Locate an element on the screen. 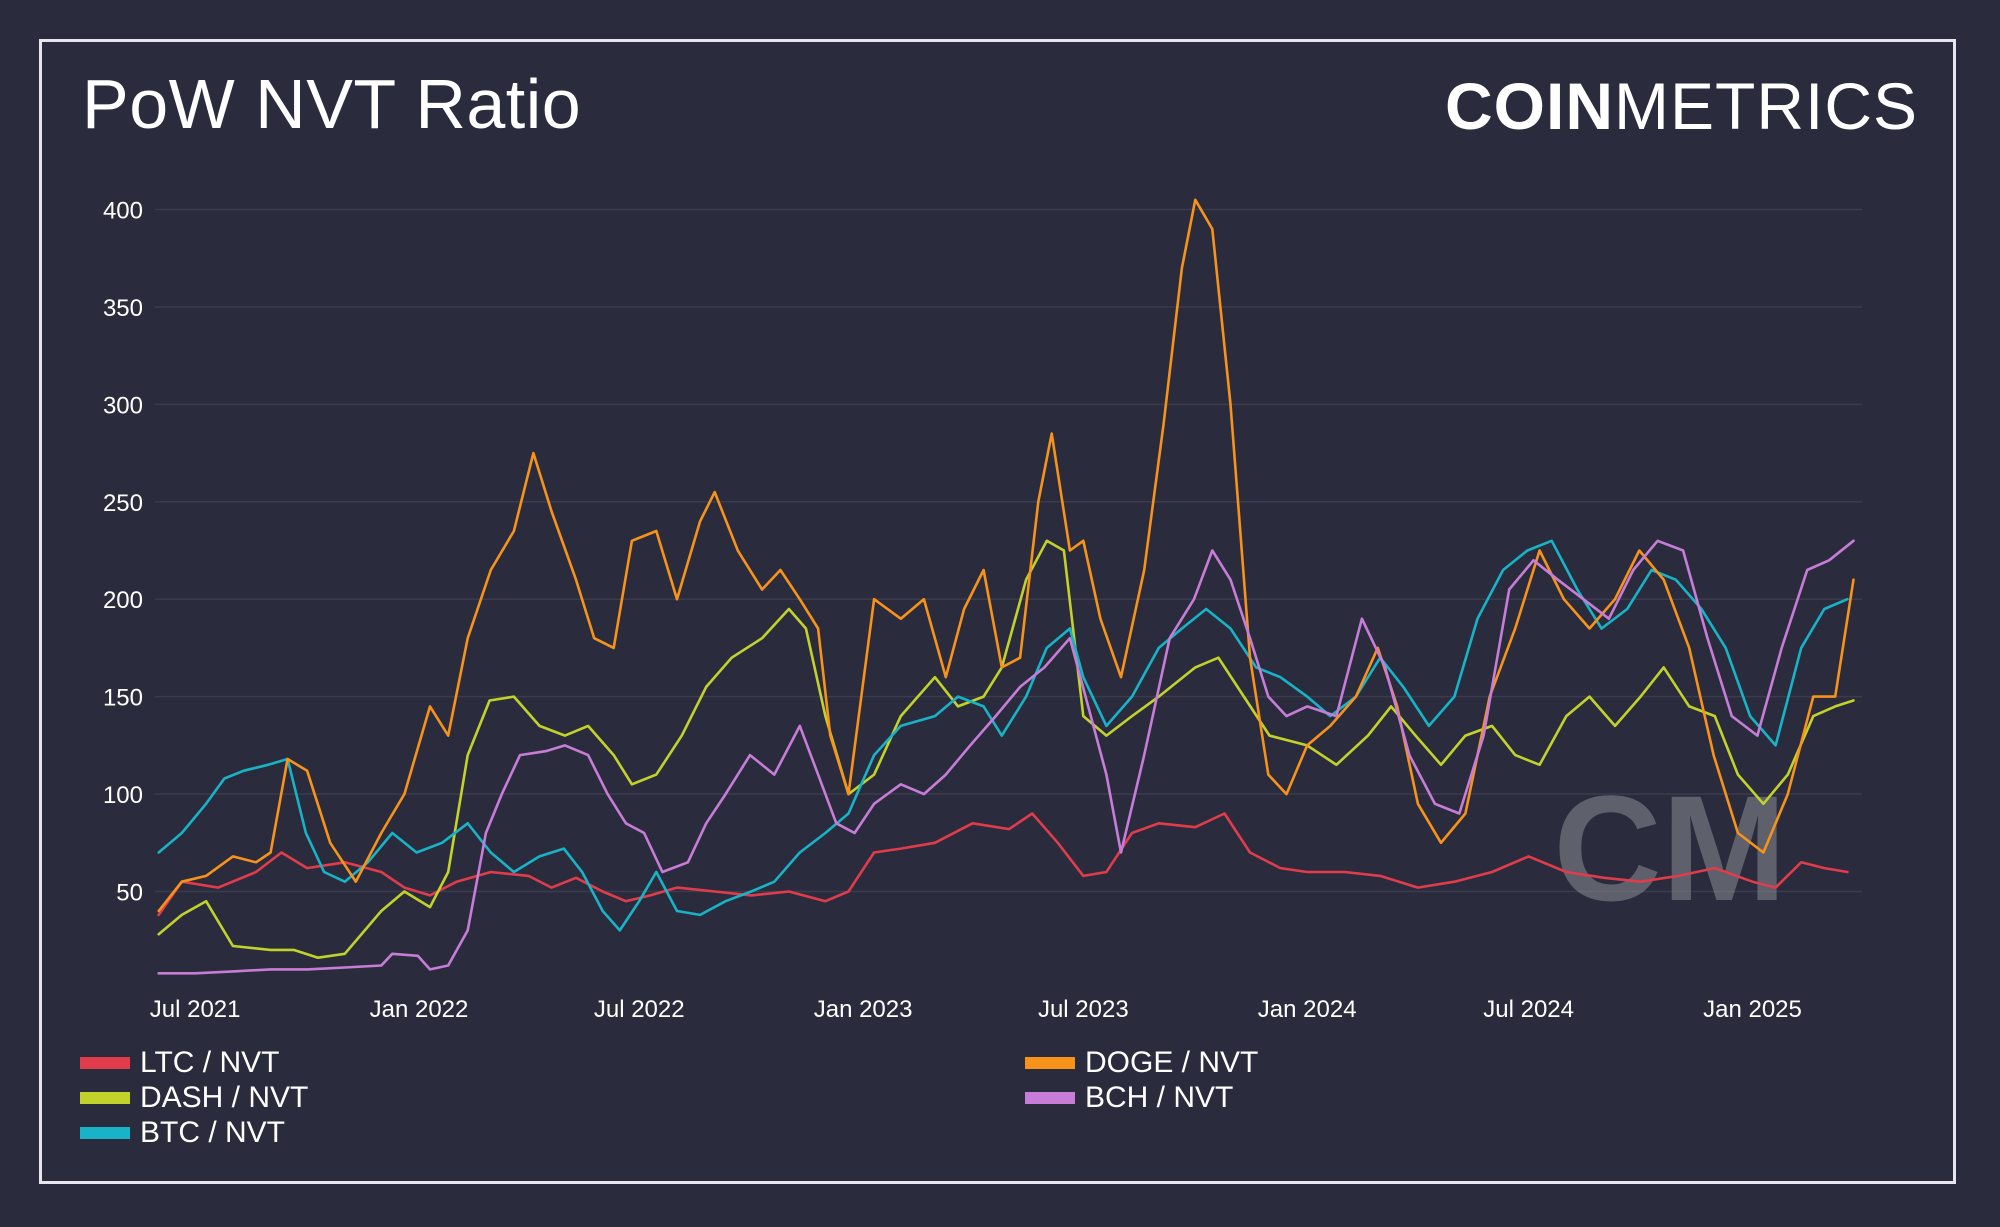 The height and width of the screenshot is (1227, 2000). y-tick-label: 50 is located at coordinates (129, 892).